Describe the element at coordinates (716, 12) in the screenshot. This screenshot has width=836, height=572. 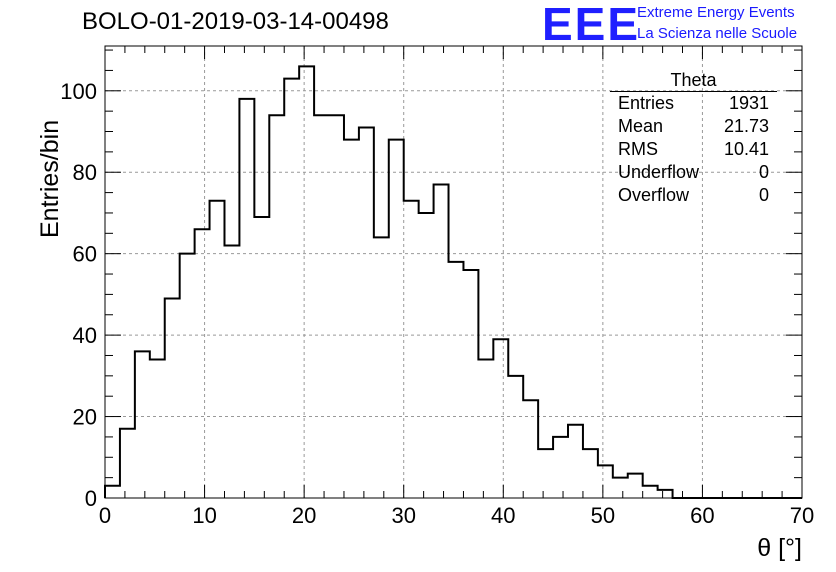
I see `org-name-line1: Extreme Energy Events` at that location.